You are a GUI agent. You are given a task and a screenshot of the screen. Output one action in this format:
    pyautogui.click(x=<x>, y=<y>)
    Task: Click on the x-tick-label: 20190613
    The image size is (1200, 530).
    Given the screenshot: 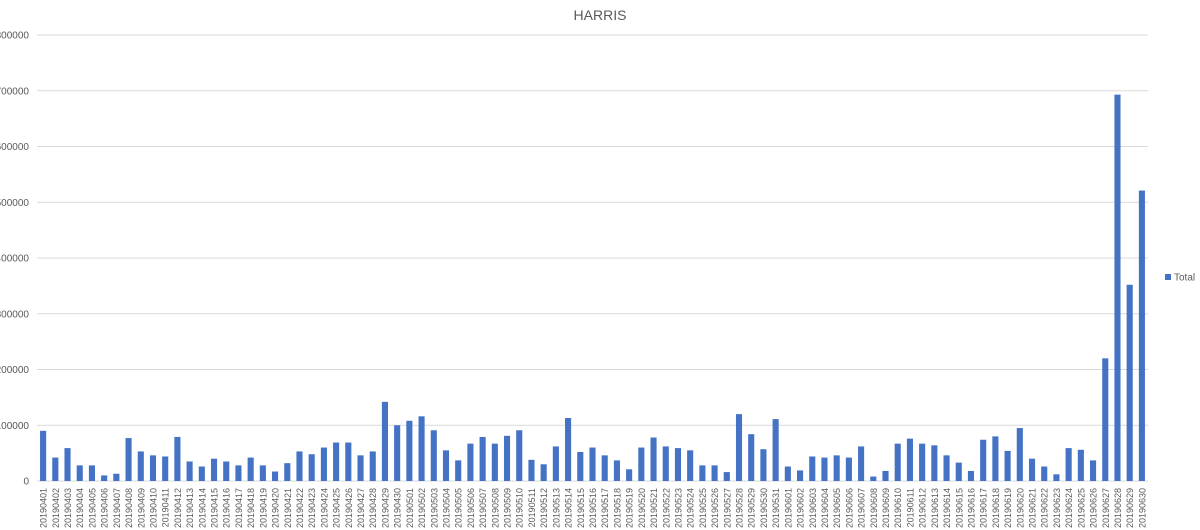 What is the action you would take?
    pyautogui.click(x=935, y=508)
    